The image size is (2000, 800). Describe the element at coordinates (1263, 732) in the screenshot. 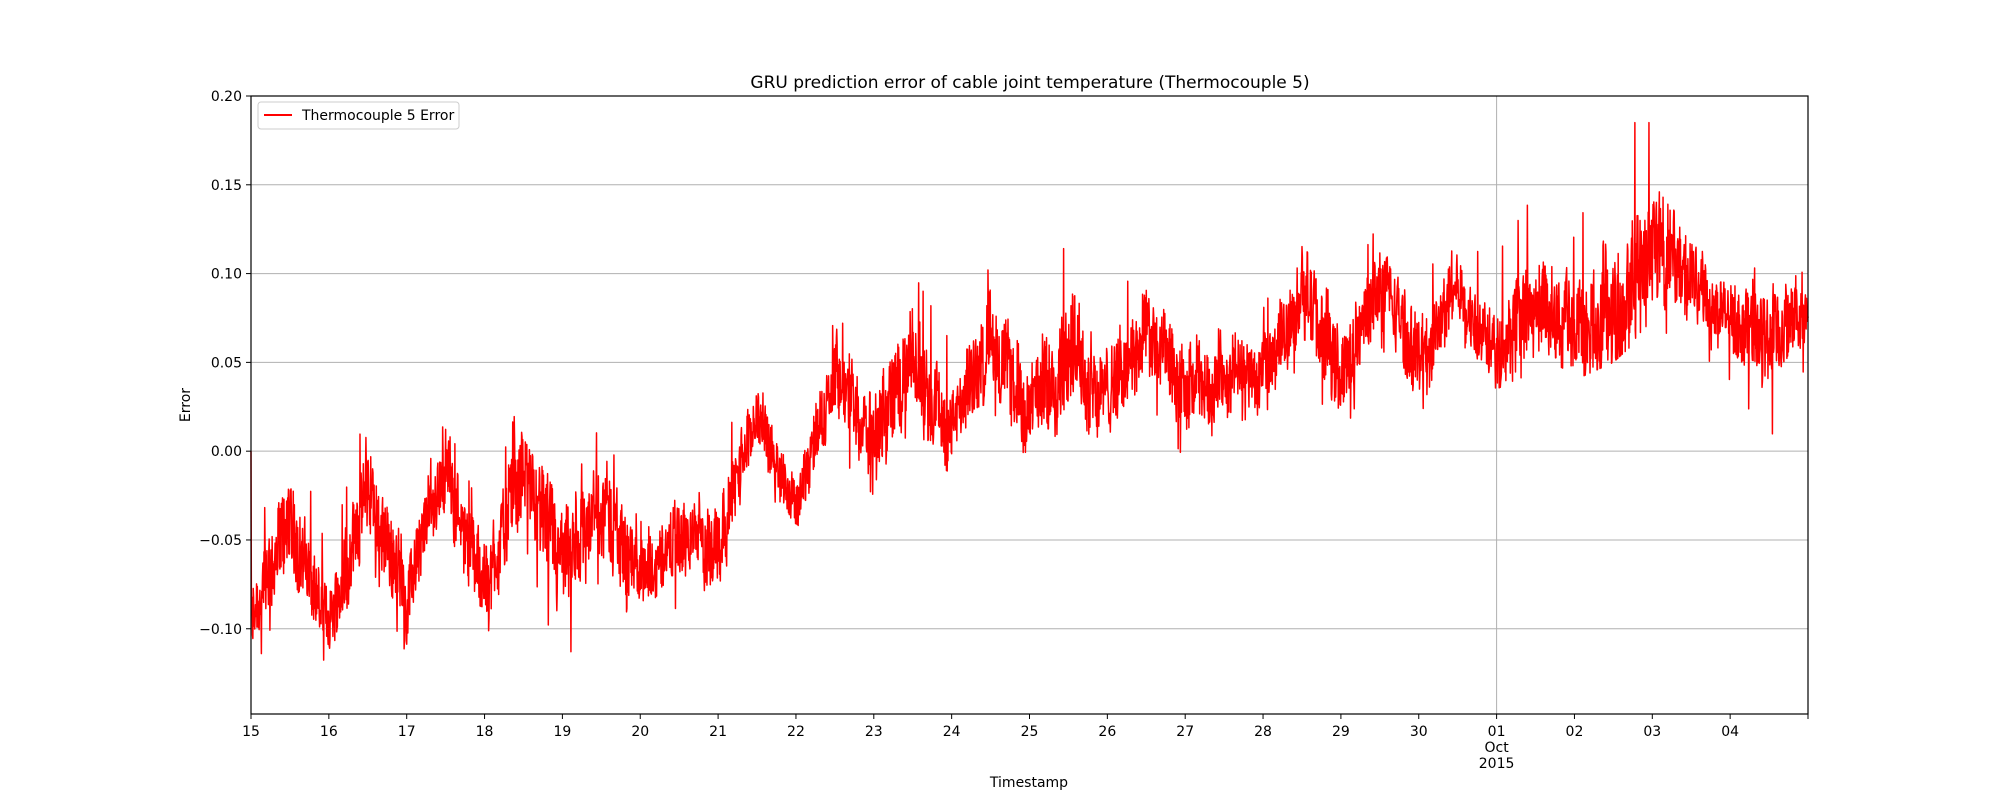

I see `x-tick-label: 28` at that location.